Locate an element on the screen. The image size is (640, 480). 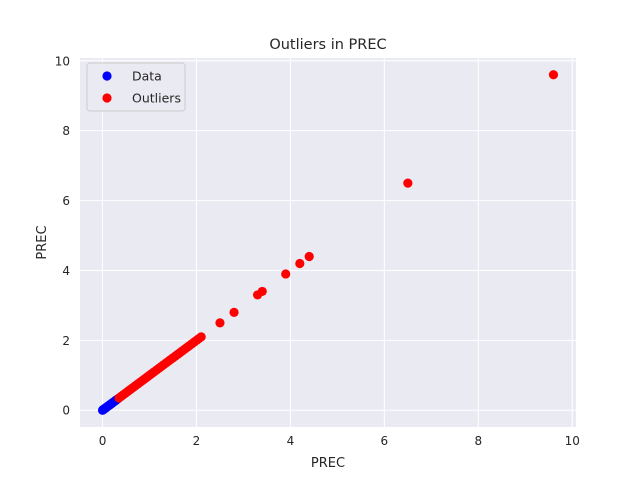
legend: Data Outliers is located at coordinates (136, 87).